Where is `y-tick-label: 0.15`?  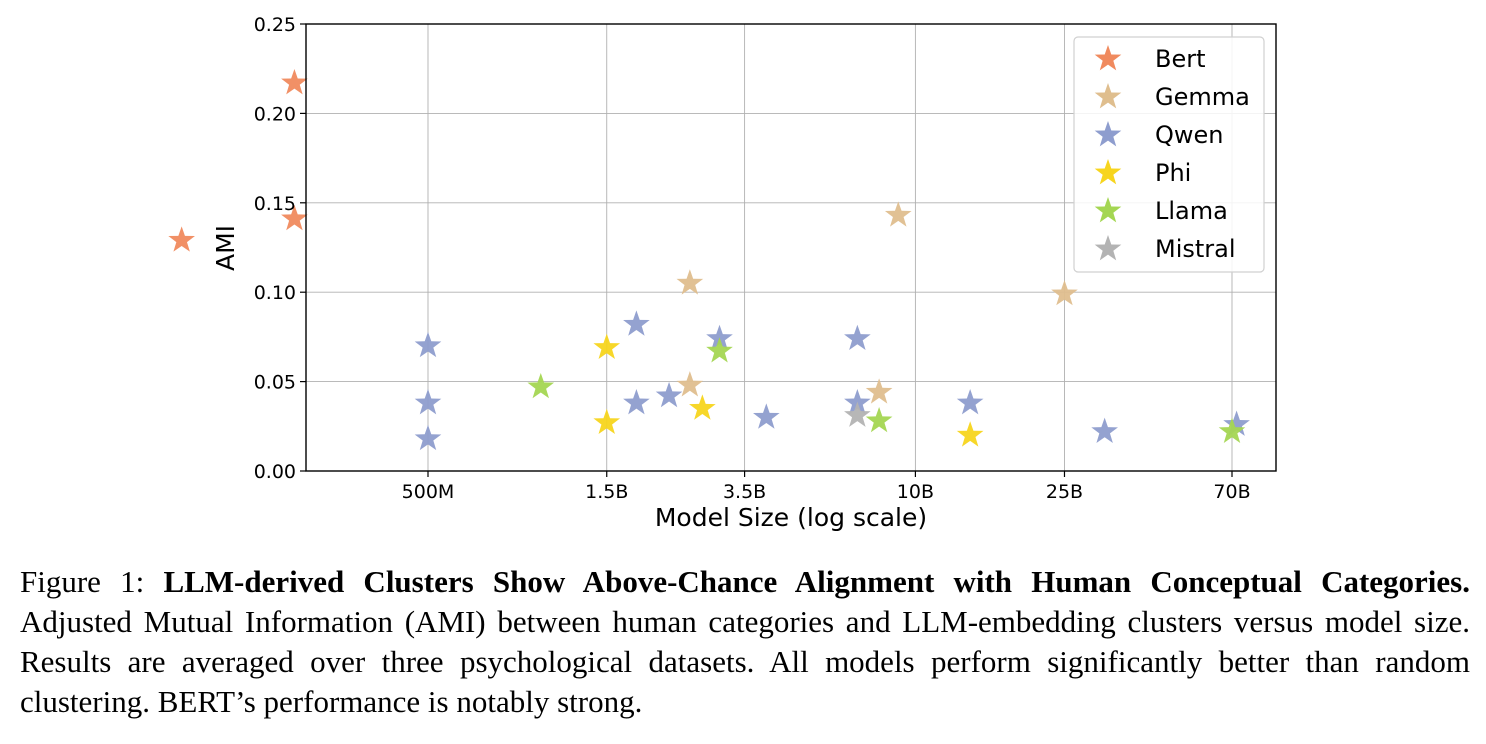 y-tick-label: 0.15 is located at coordinates (275, 204).